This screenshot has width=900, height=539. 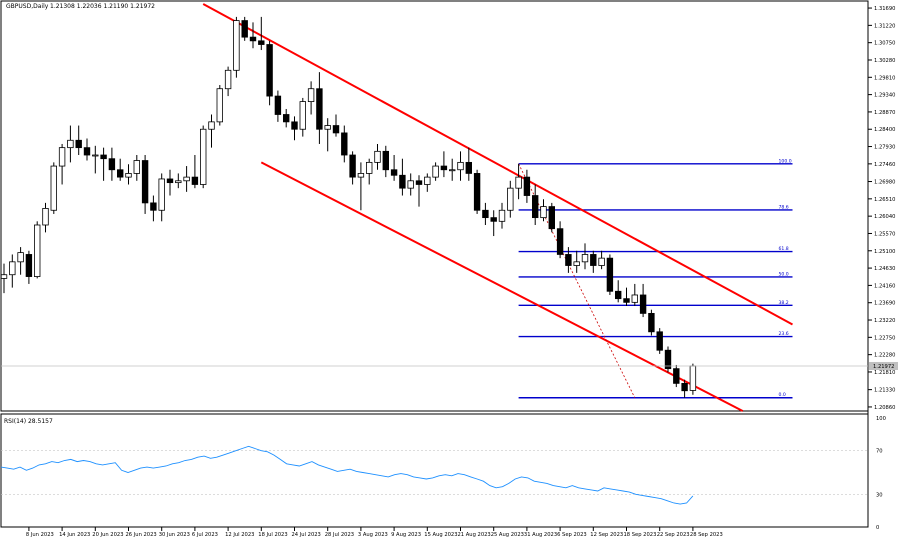 I want to click on y-tick-label: 1.31690, so click(x=884, y=9).